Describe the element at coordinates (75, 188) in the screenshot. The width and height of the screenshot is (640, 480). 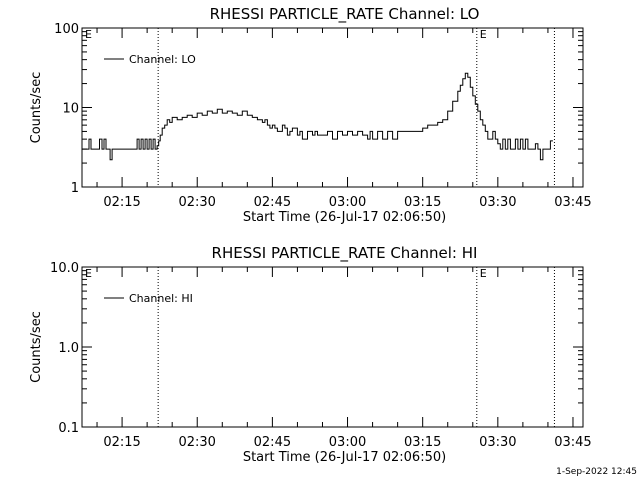
I see `y-tick-label: 1` at that location.